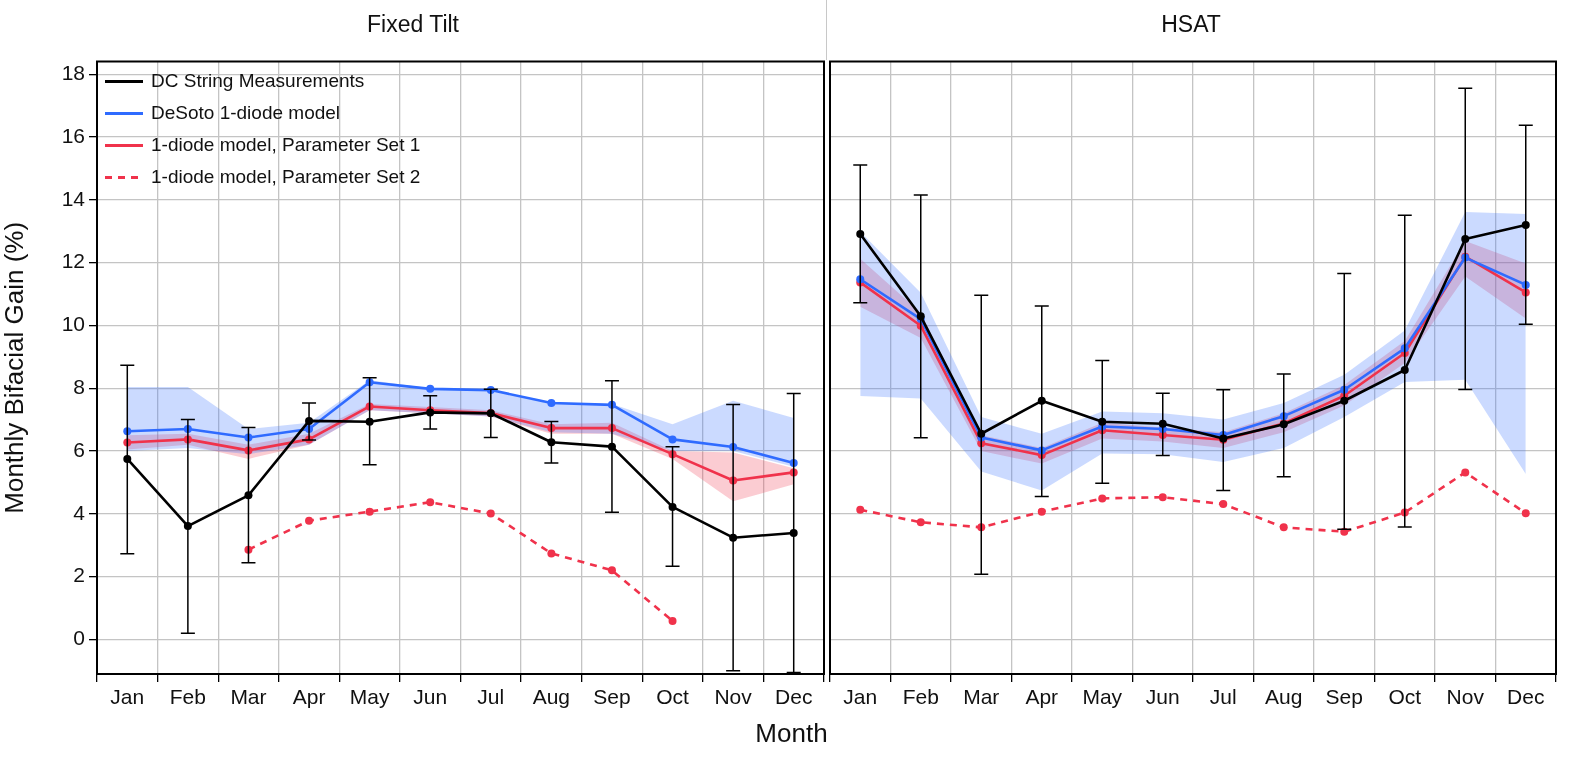 This screenshot has height=760, width=1583. I want to click on legend-label: DC String Measurements, so click(258, 80).